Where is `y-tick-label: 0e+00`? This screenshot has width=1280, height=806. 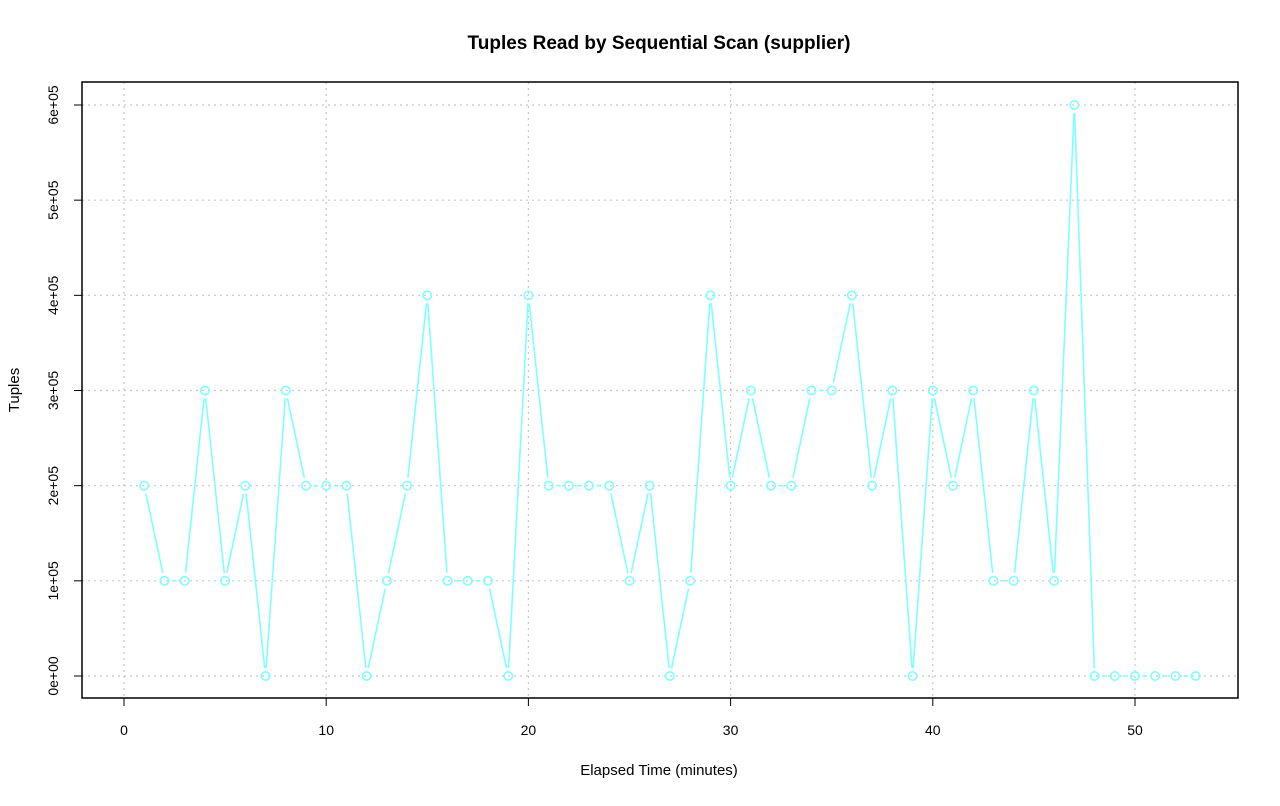
y-tick-label: 0e+00 is located at coordinates (53, 676).